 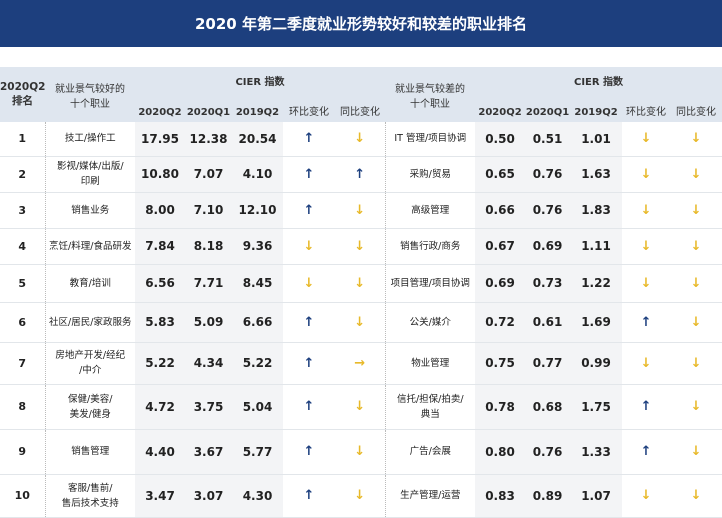 I want to click on good-cier-value: 12.38, so click(x=208, y=139).